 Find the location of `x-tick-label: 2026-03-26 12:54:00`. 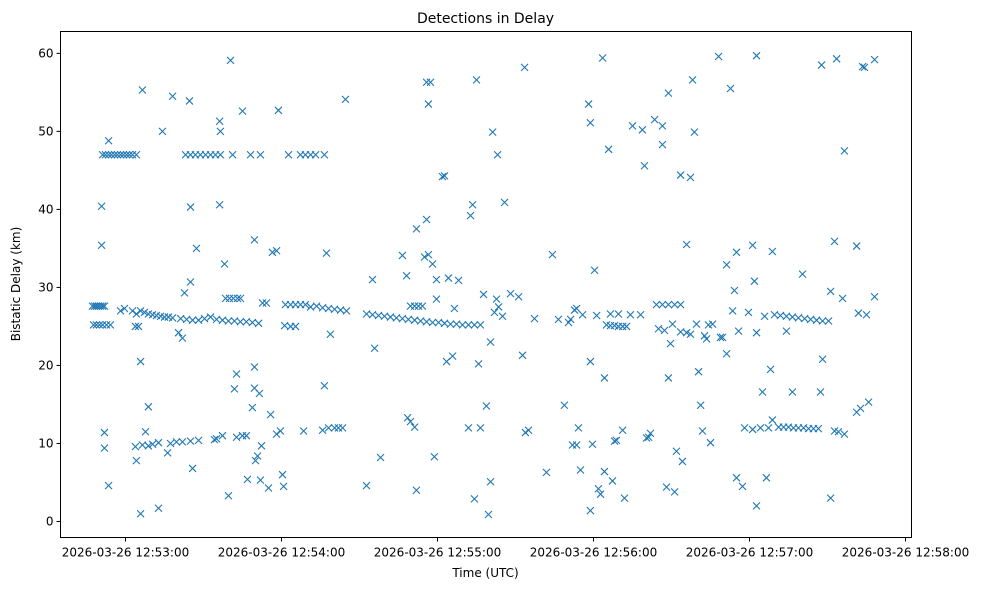

x-tick-label: 2026-03-26 12:54:00 is located at coordinates (281, 553).